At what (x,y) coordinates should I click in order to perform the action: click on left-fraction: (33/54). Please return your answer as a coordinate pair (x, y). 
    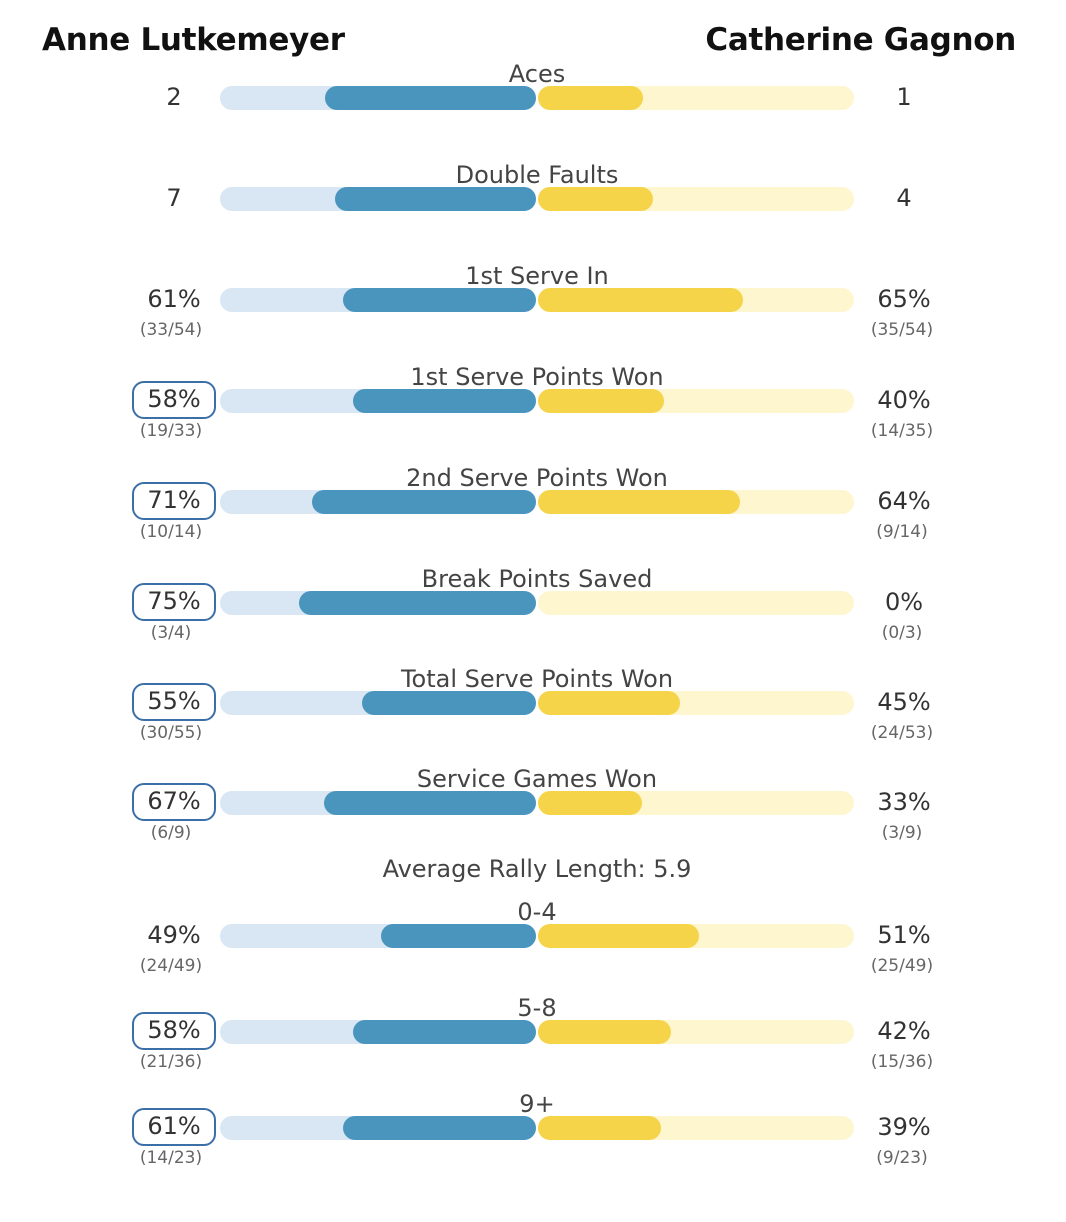
    Looking at the image, I should click on (171, 330).